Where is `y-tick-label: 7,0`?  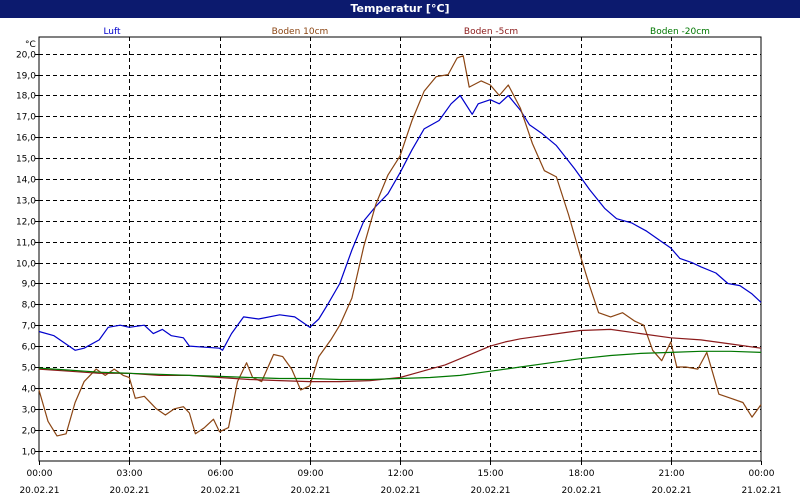
y-tick-label: 7,0 is located at coordinates (29, 327).